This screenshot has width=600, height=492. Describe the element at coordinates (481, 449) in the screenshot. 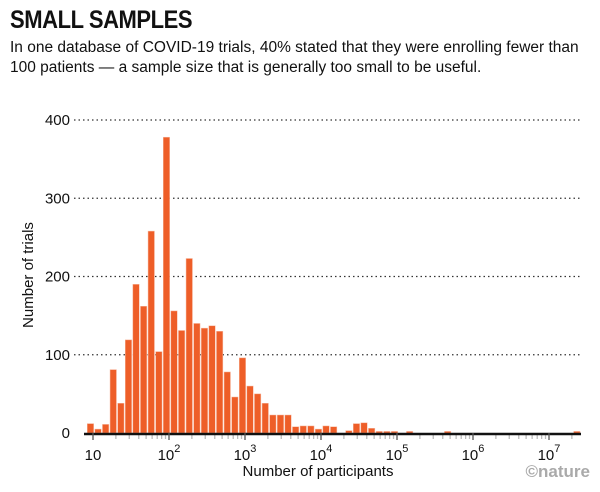

I see `x-tick-exponent: 6` at that location.